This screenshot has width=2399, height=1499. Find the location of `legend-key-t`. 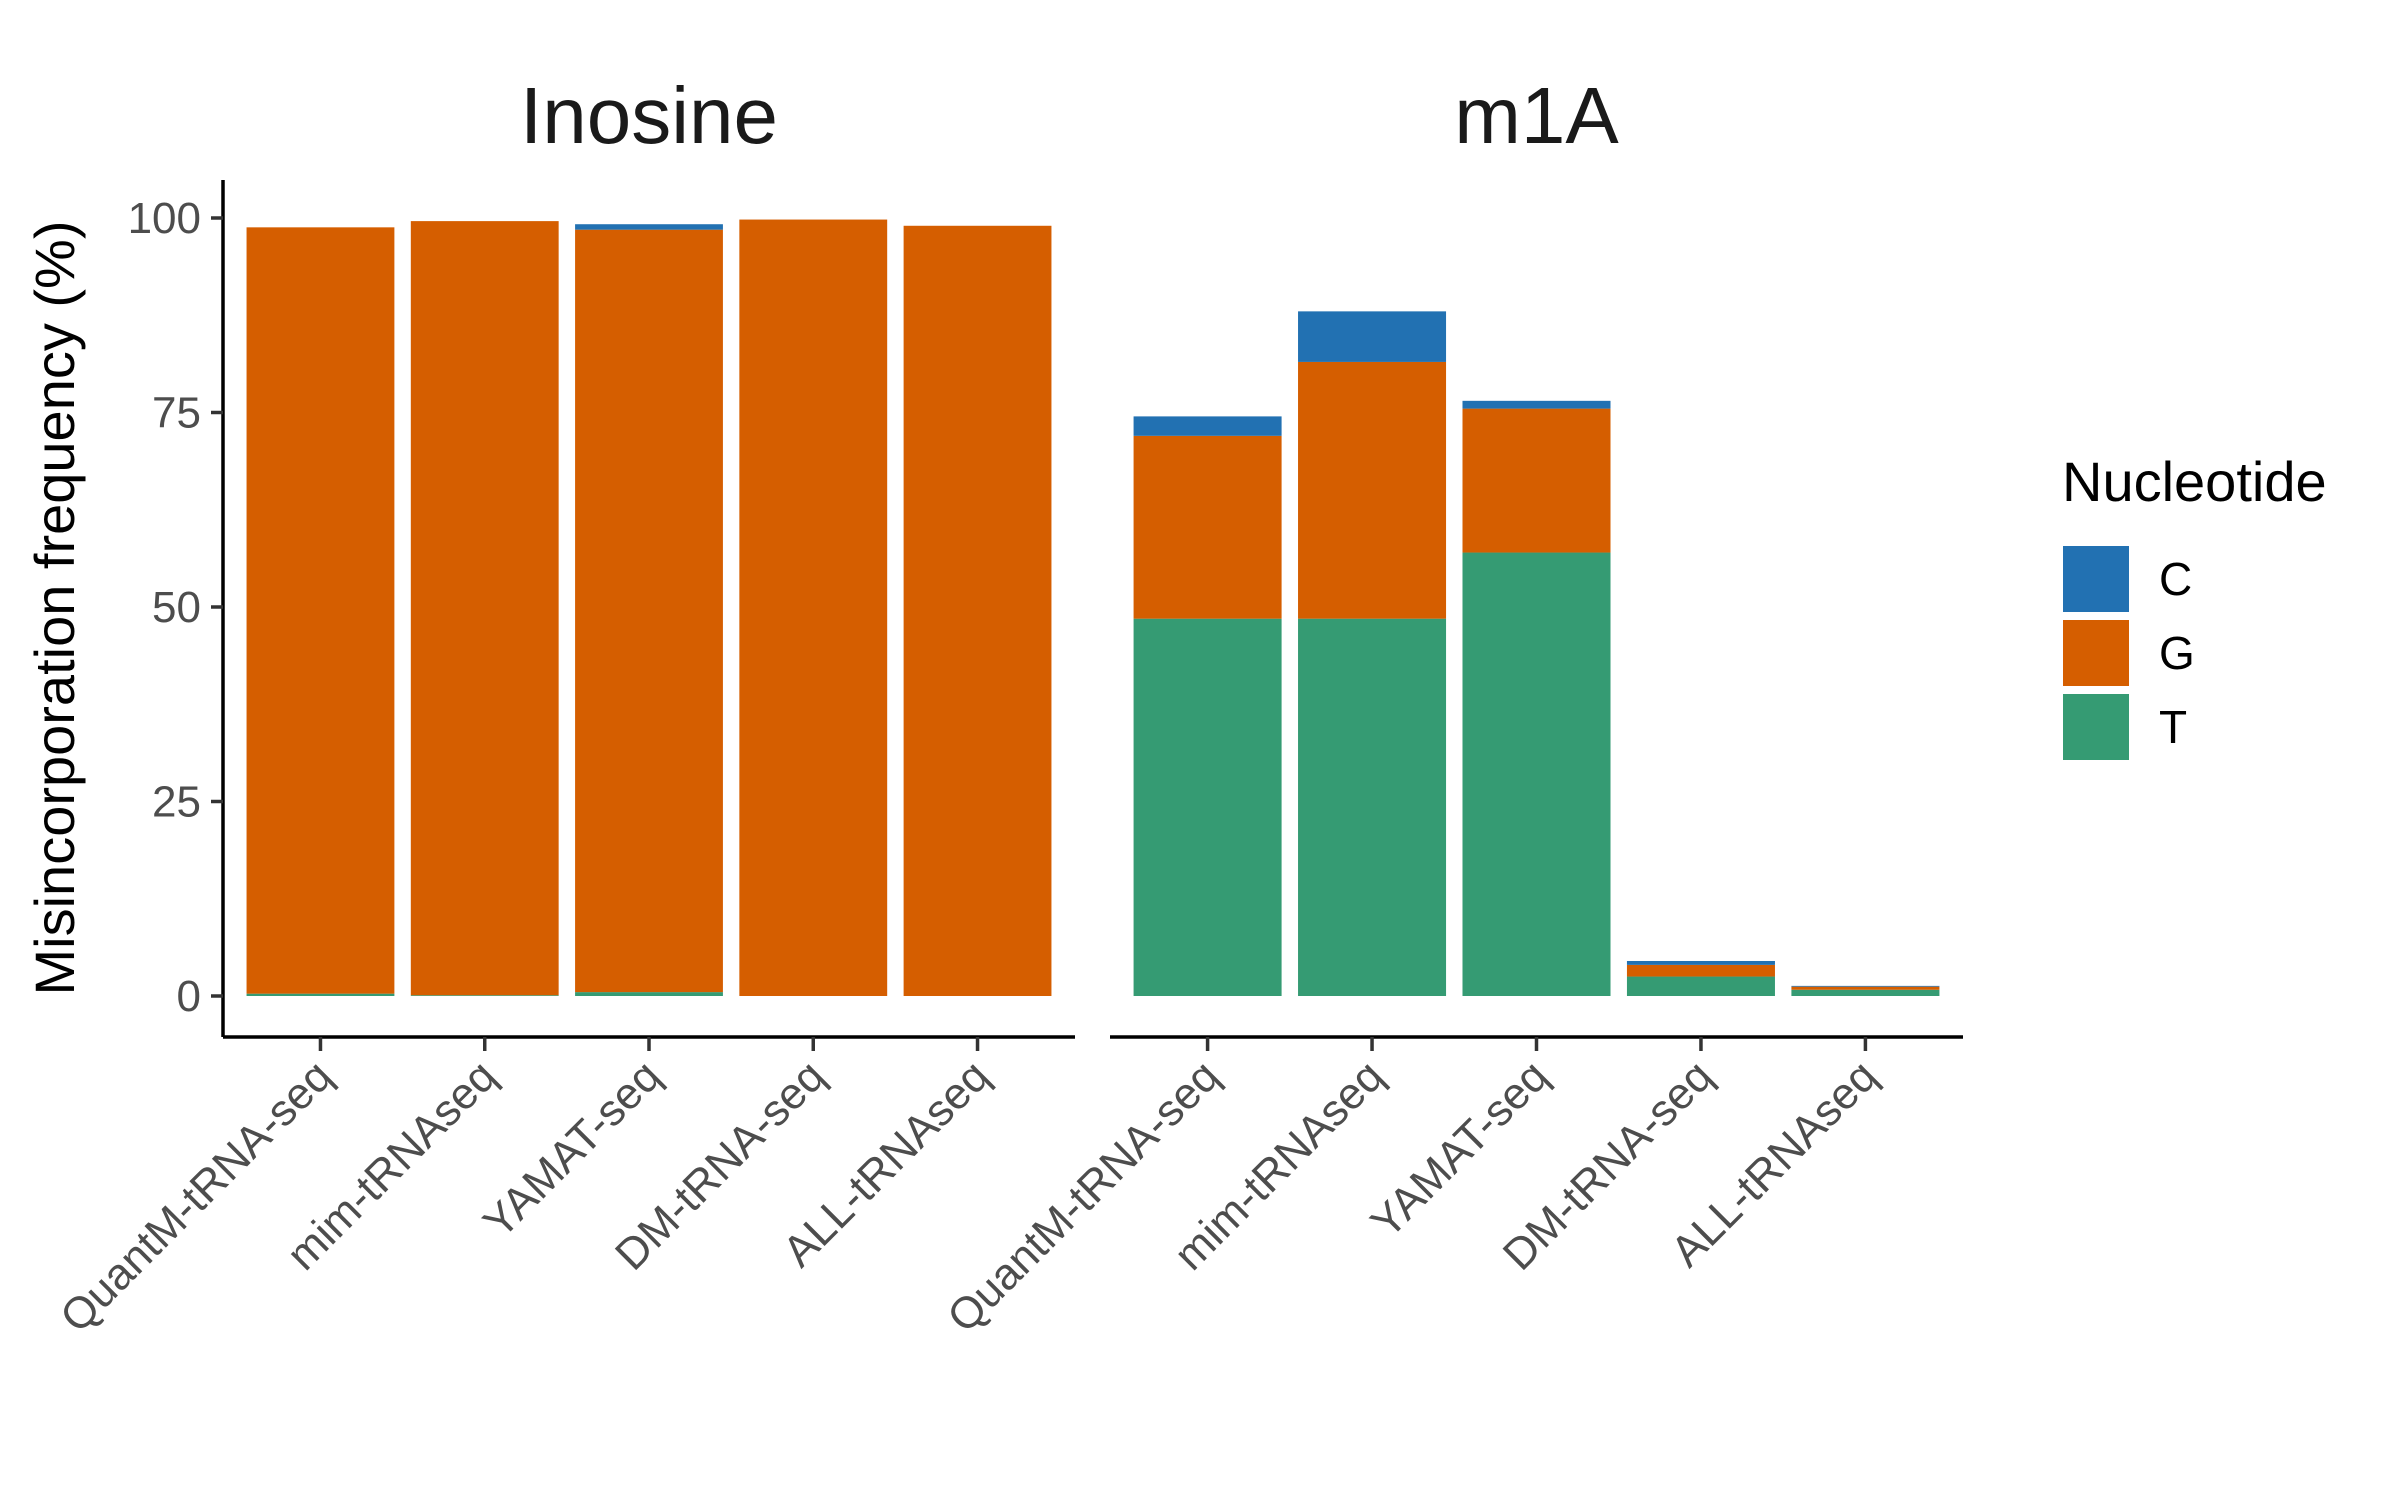

legend-key-t is located at coordinates (2096, 727).